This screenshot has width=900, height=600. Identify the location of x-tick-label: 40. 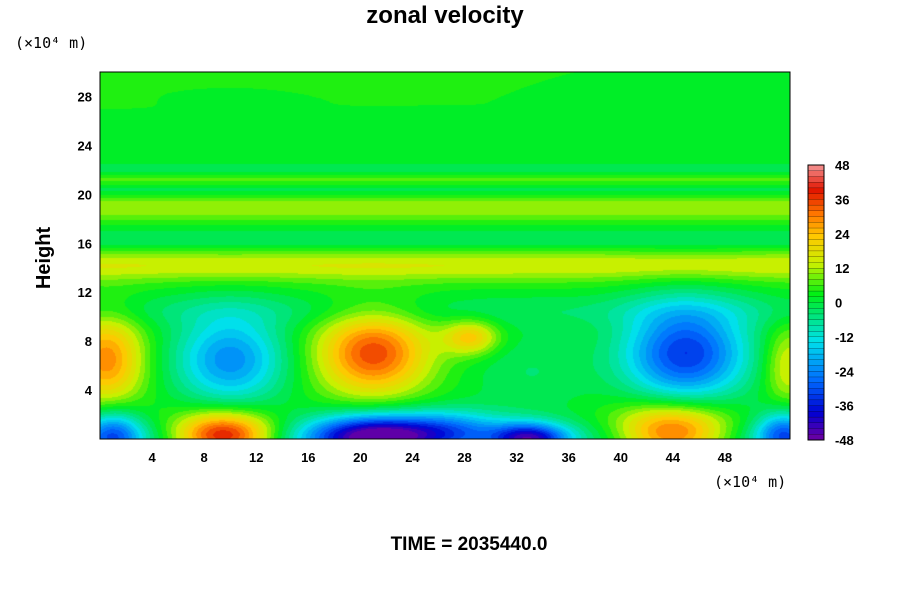
(621, 457).